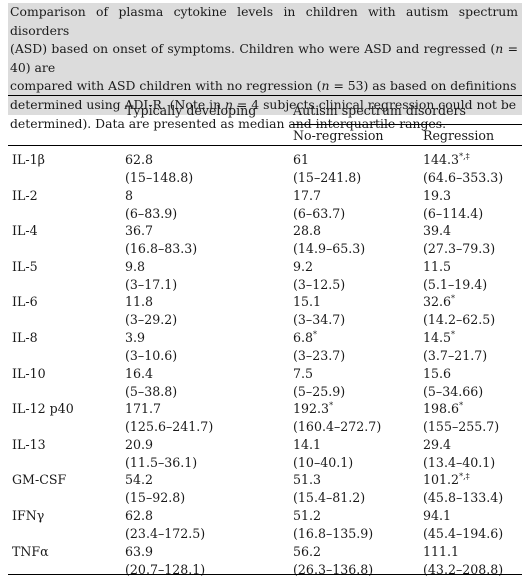 The image size is (529, 579). I want to click on td-iqr: (20.7–128.1), so click(165, 569).